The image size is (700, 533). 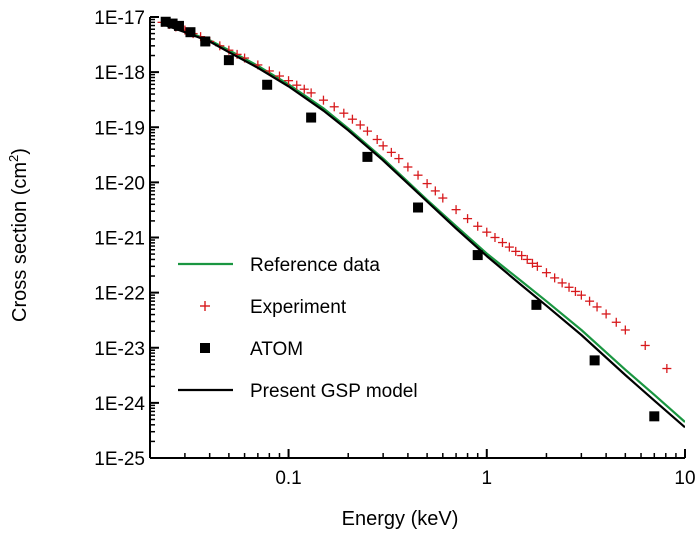 I want to click on y-axis-label: Cross section (cm2), so click(x=18, y=235).